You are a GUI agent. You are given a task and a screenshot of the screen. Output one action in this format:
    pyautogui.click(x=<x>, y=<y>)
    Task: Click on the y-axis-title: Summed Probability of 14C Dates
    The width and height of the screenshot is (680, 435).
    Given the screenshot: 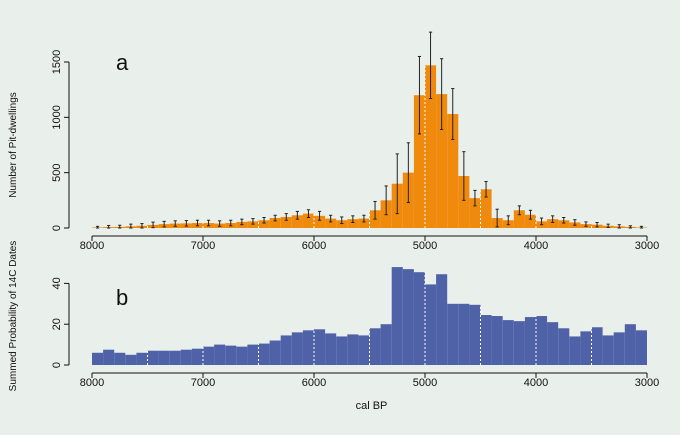 What is the action you would take?
    pyautogui.click(x=13, y=316)
    